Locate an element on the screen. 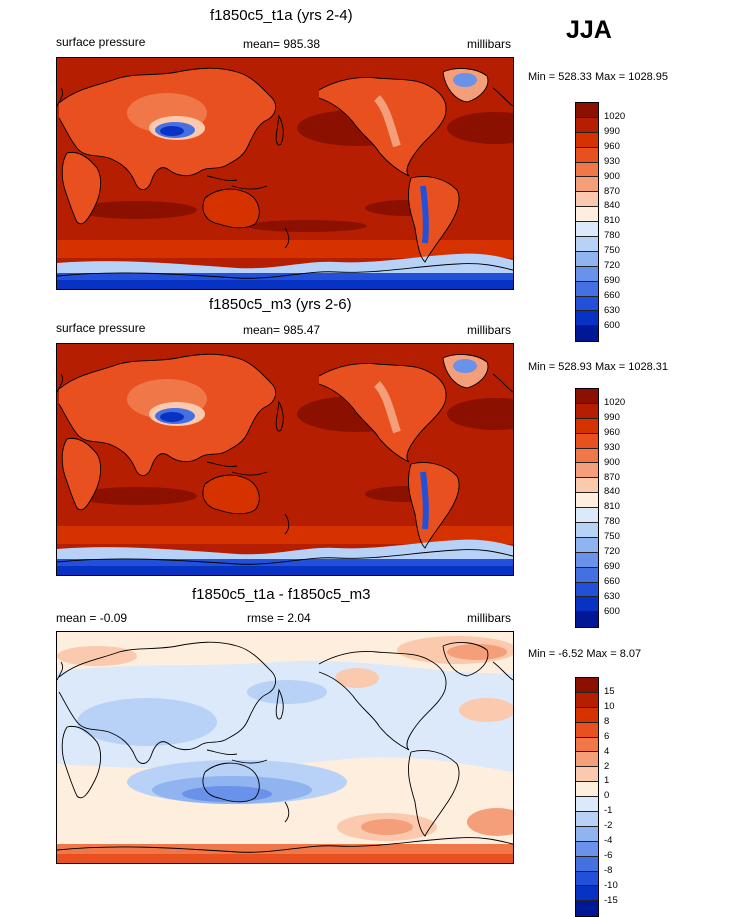 This screenshot has height=917, width=733. colorbar-label: 6 is located at coordinates (607, 736).